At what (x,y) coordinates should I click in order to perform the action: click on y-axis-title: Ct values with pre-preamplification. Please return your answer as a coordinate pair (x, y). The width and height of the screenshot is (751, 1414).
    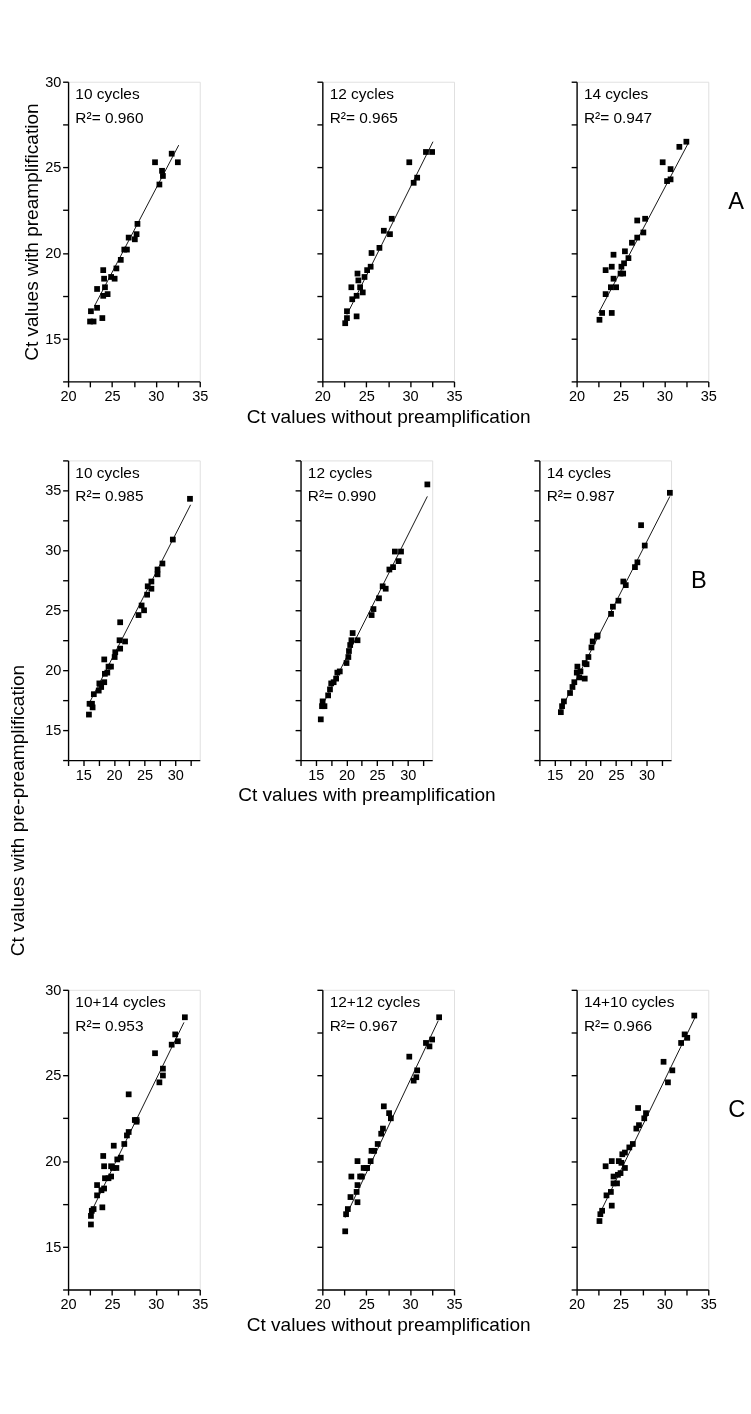
    Looking at the image, I should click on (18, 810).